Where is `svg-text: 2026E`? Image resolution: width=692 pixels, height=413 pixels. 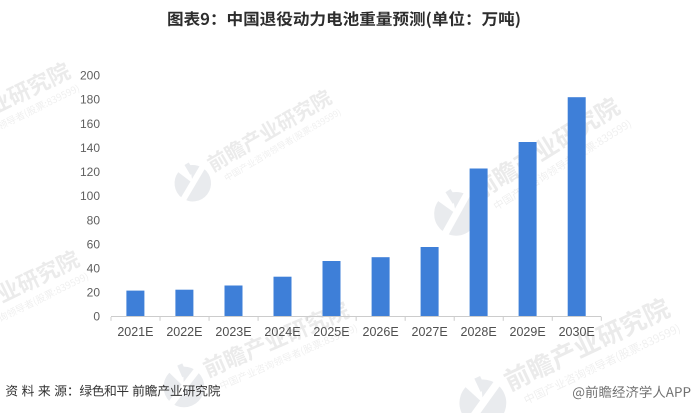 svg-text: 2026E is located at coordinates (381, 332).